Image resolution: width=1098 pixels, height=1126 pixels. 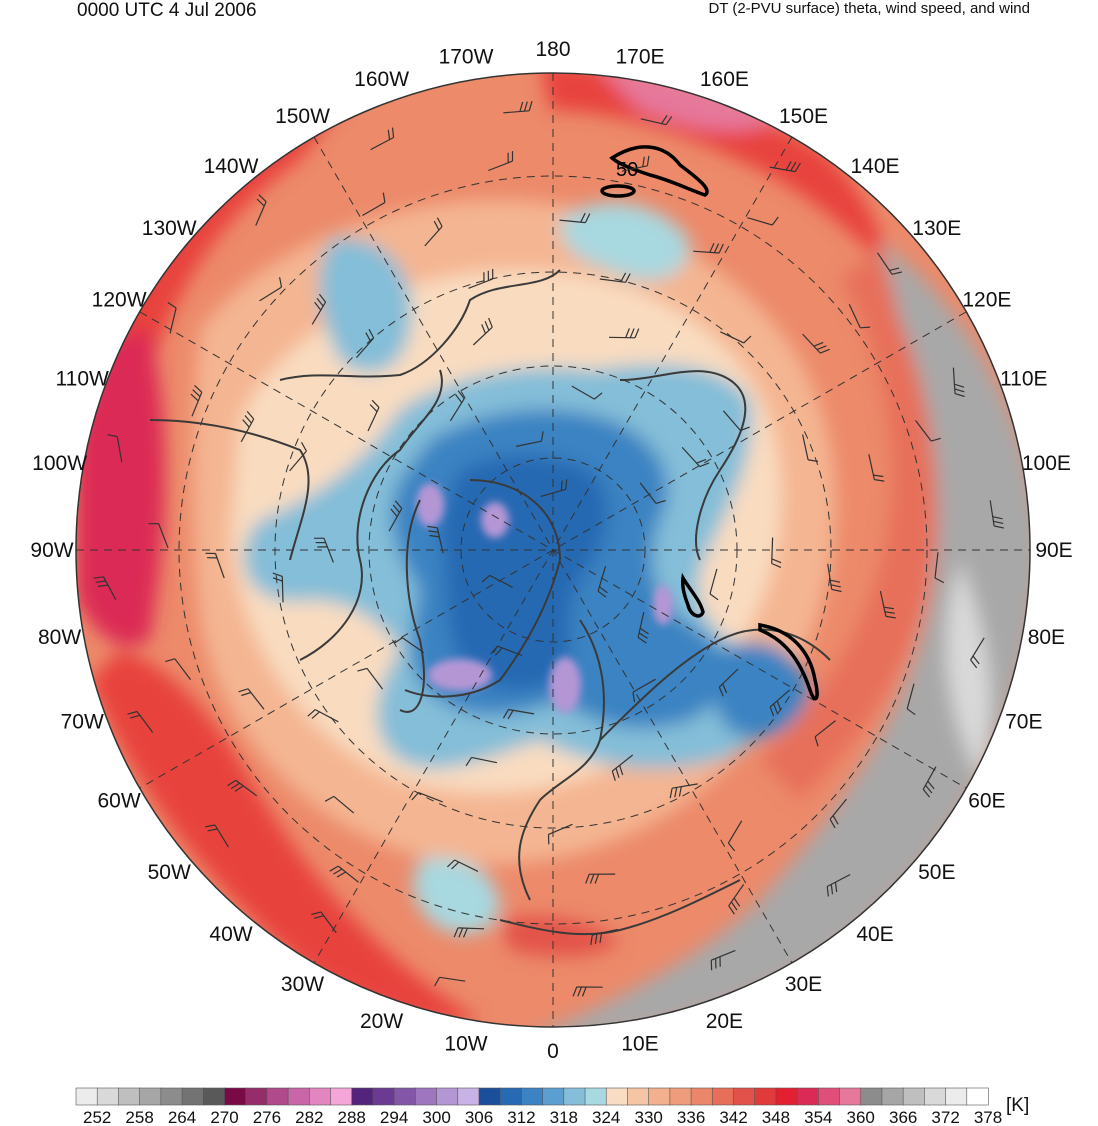 What do you see at coordinates (639, 1043) in the screenshot?
I see `longitude-label: 10E` at bounding box center [639, 1043].